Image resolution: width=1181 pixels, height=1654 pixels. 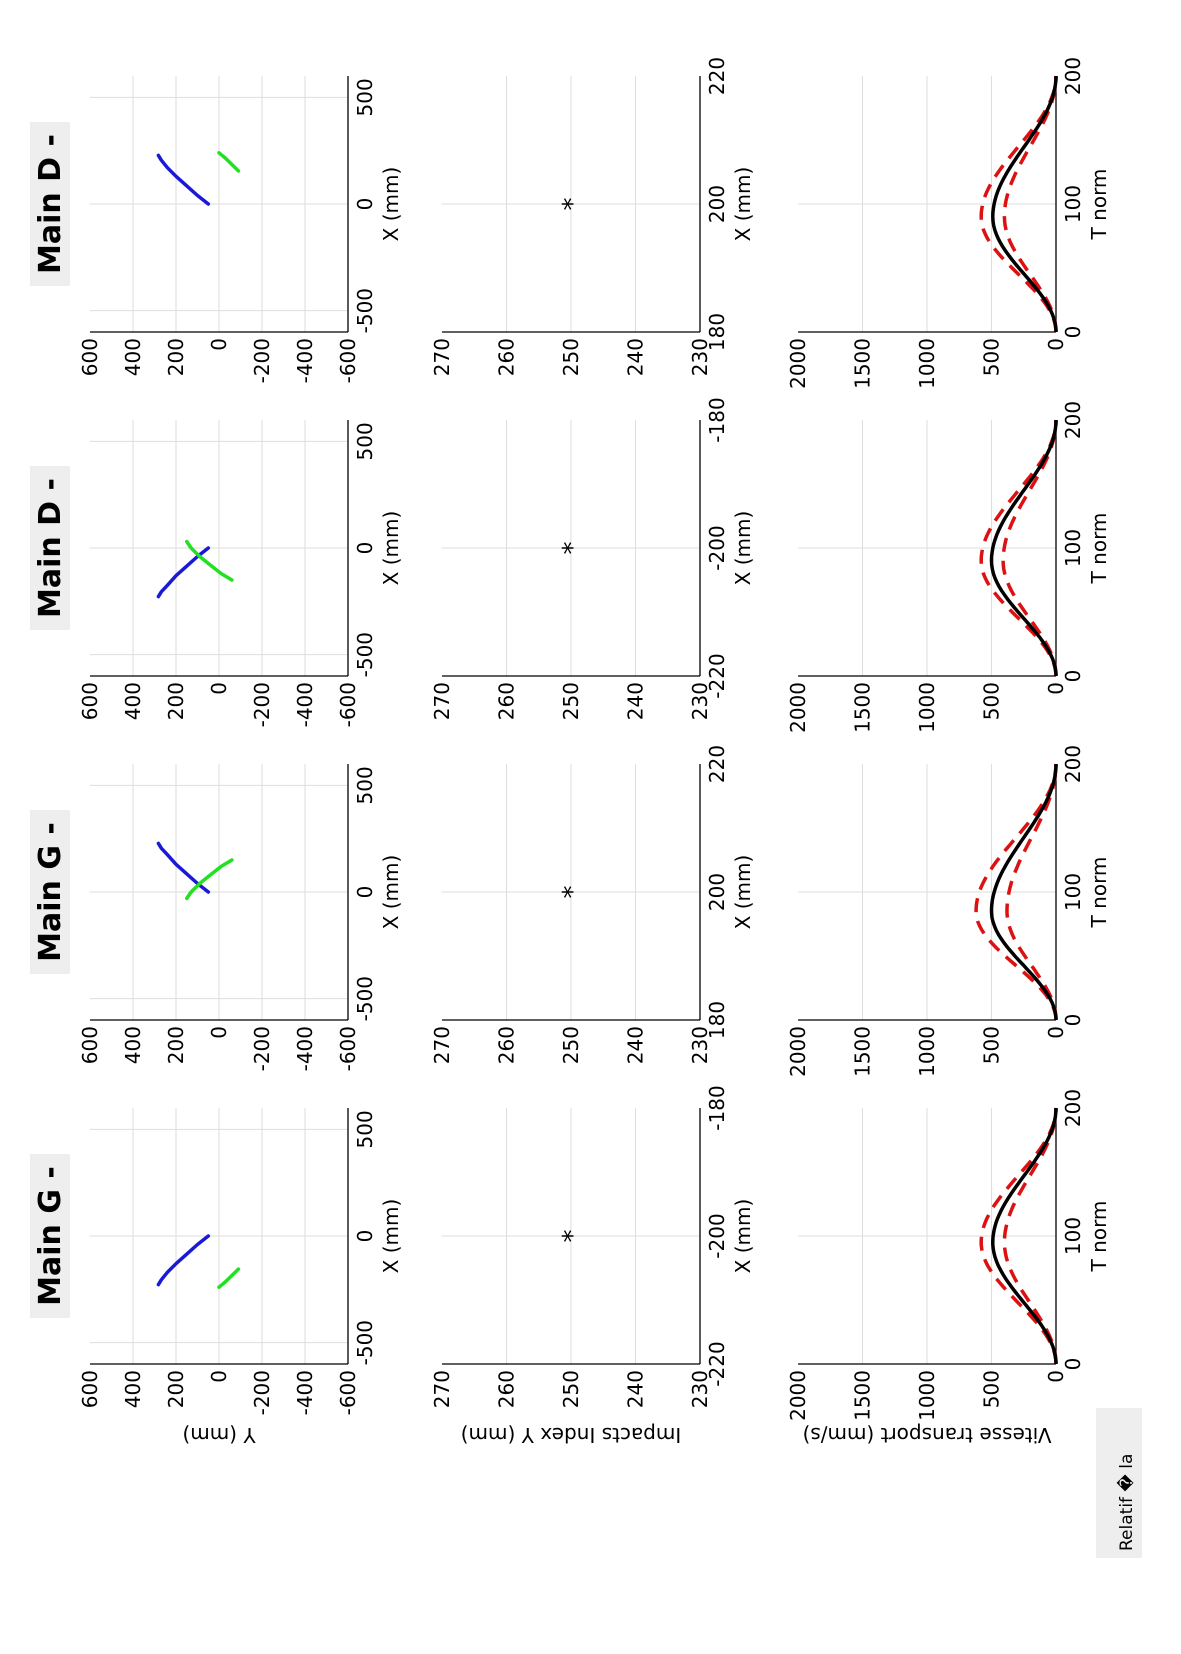 What do you see at coordinates (183, 1260) in the screenshot?
I see `blue-trajectory-line` at bounding box center [183, 1260].